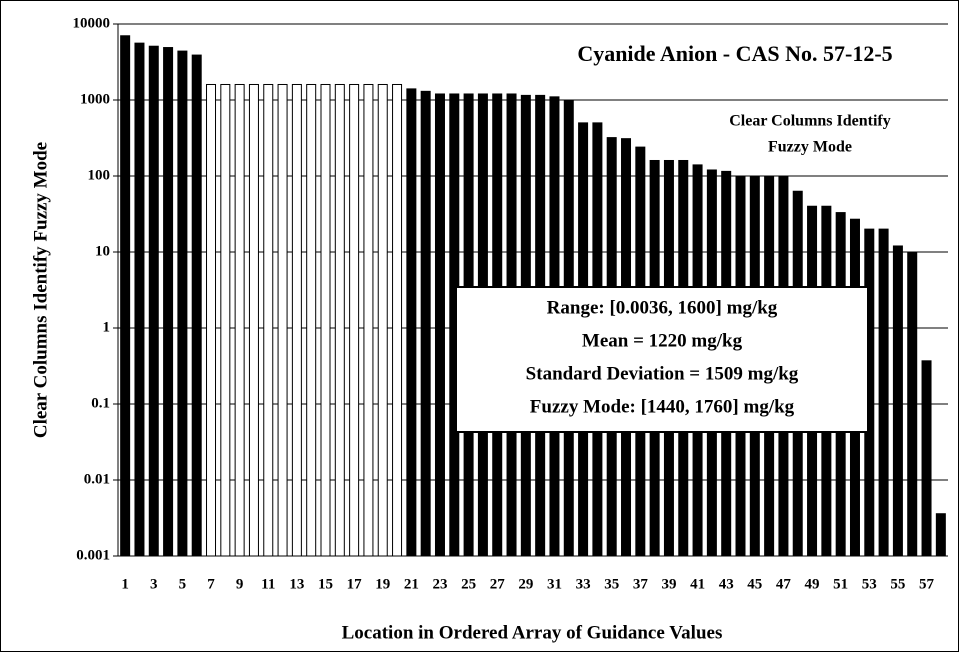 Image resolution: width=961 pixels, height=653 pixels. I want to click on x-tick-label: 45, so click(754, 584).